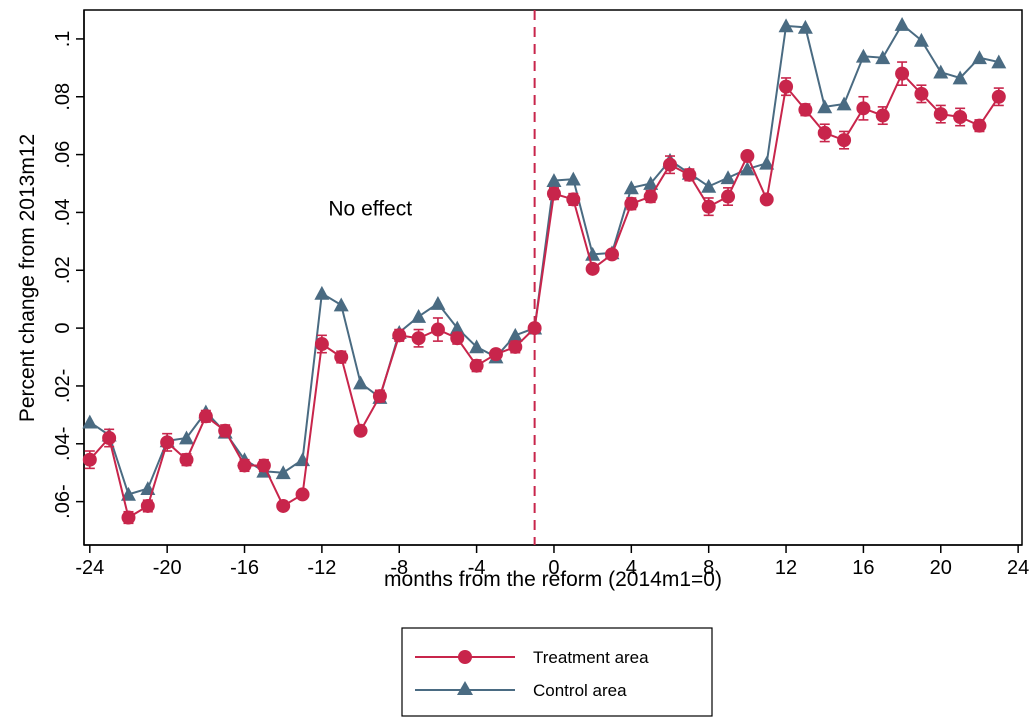 The width and height of the screenshot is (1032, 717). What do you see at coordinates (580, 690) in the screenshot?
I see `legend-control-label: Control area` at bounding box center [580, 690].